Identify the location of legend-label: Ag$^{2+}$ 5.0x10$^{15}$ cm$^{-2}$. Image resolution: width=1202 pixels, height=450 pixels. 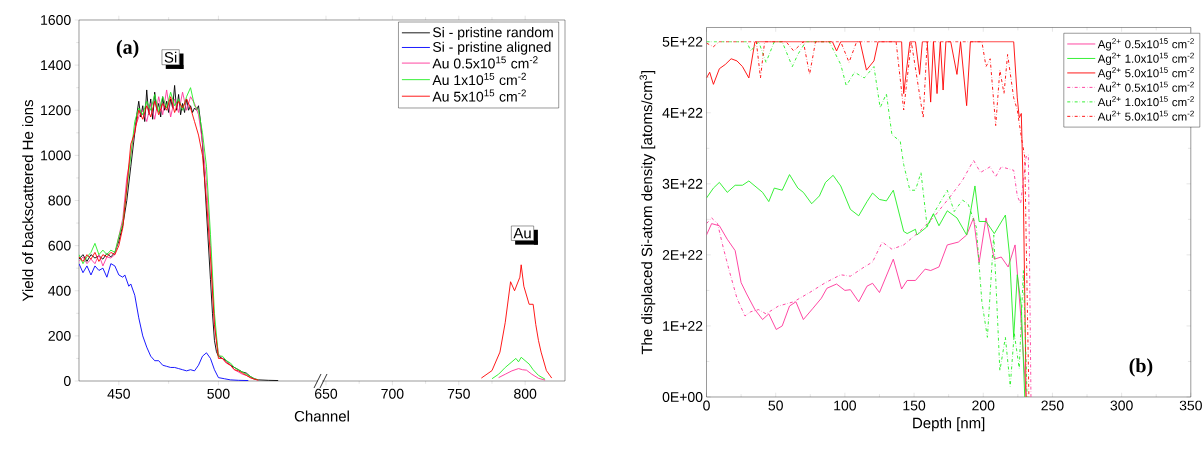
(1145, 73).